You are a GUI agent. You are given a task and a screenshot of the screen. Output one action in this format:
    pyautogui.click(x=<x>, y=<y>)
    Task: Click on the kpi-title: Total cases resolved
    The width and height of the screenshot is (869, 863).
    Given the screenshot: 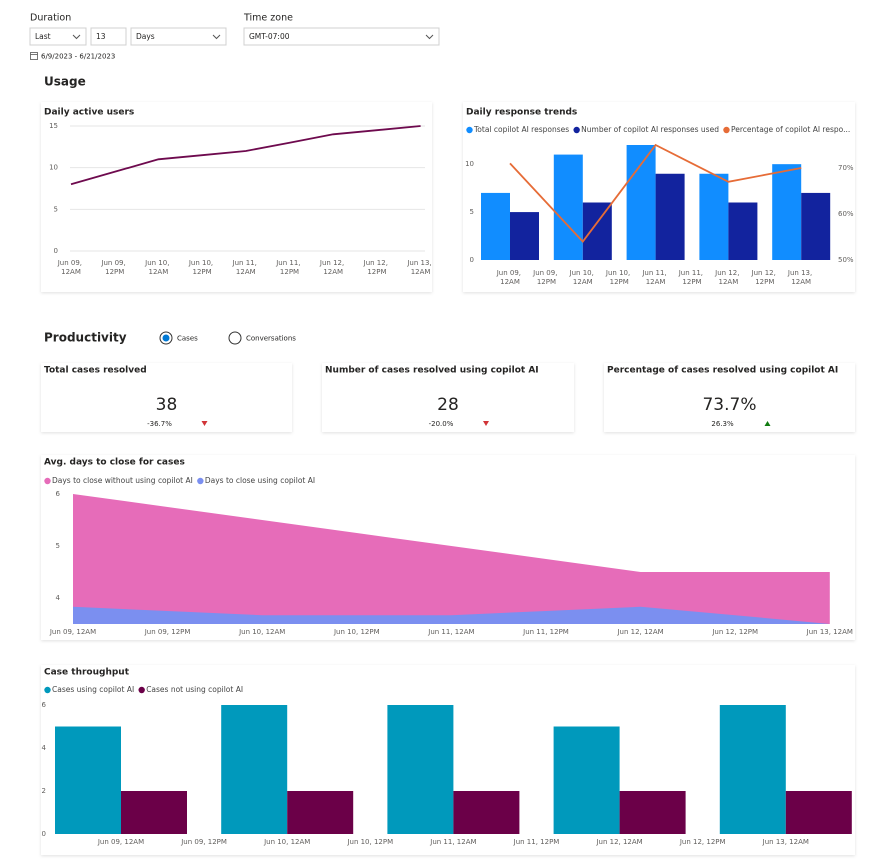 What is the action you would take?
    pyautogui.click(x=95, y=371)
    